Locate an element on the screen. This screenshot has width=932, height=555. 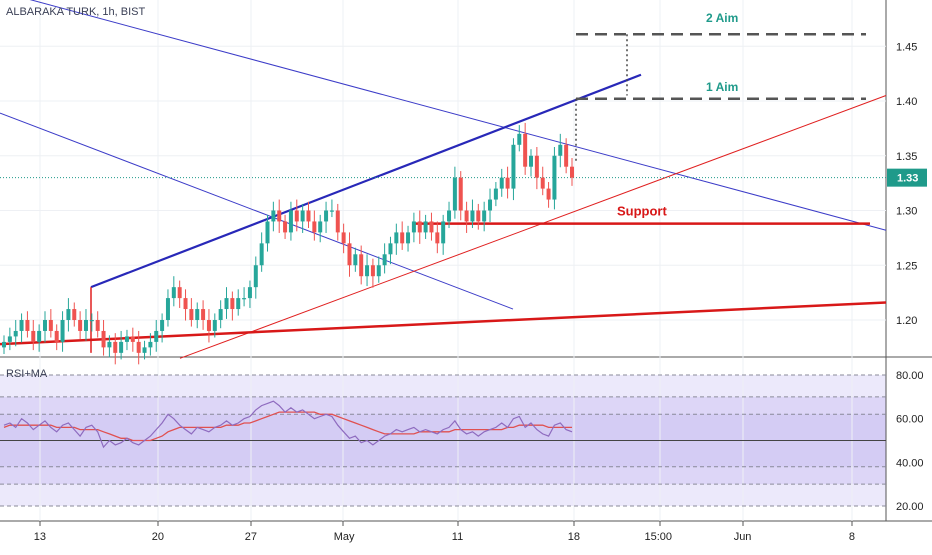
rsi-ma-line is located at coordinates (287, 426).